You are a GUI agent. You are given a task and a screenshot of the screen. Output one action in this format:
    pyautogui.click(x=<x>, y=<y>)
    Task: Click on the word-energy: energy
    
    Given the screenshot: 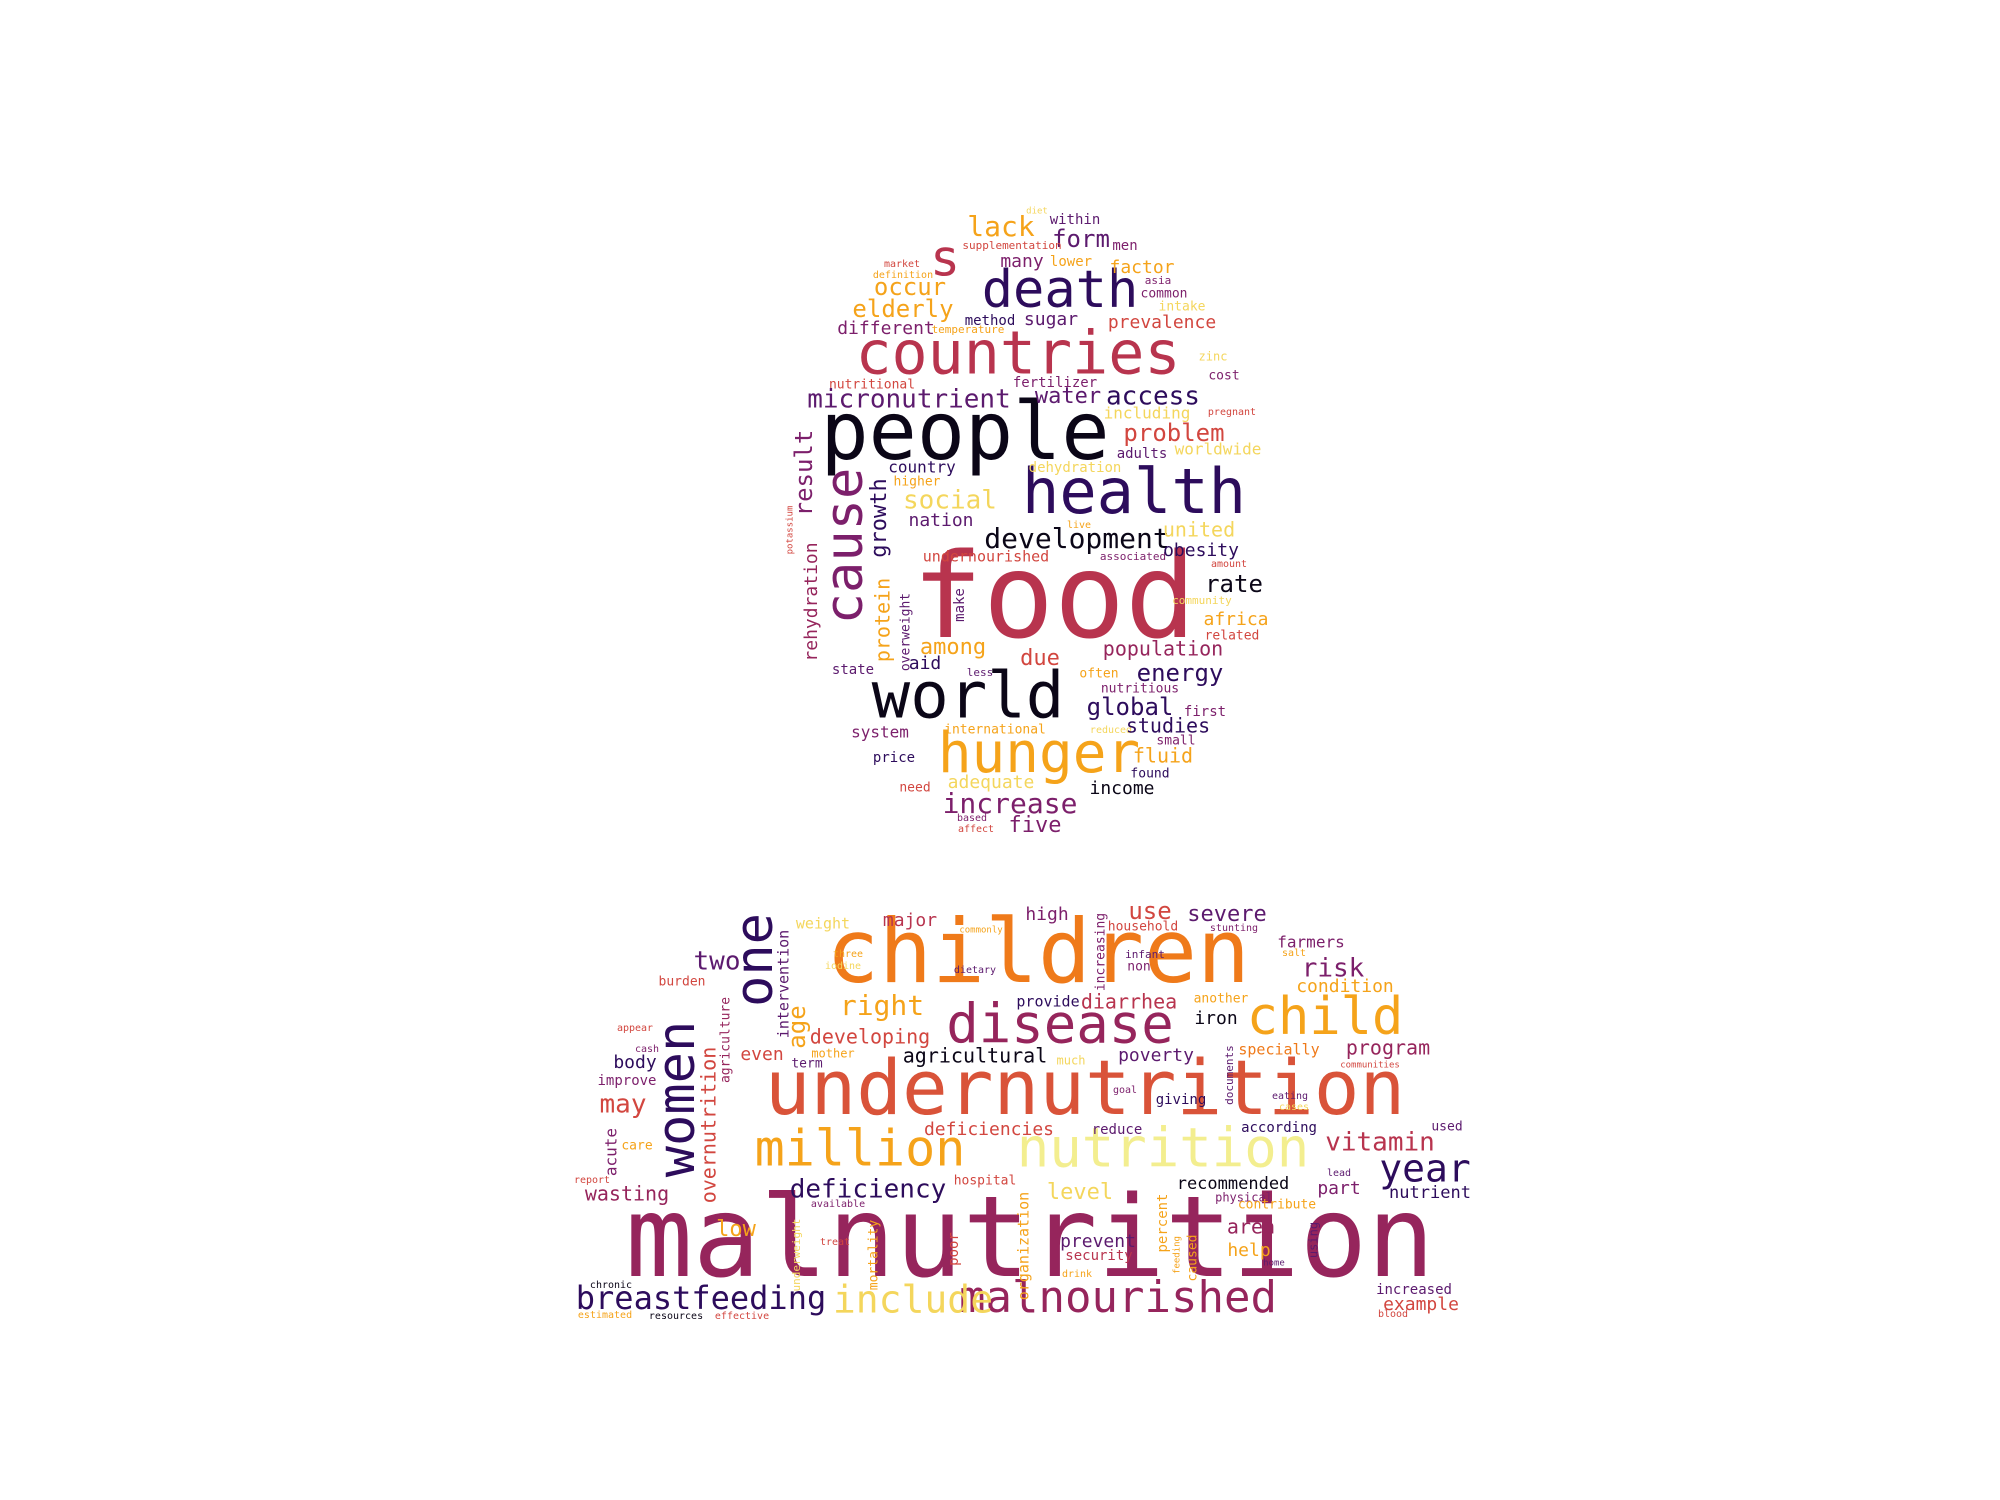 What is the action you would take?
    pyautogui.click(x=1180, y=673)
    